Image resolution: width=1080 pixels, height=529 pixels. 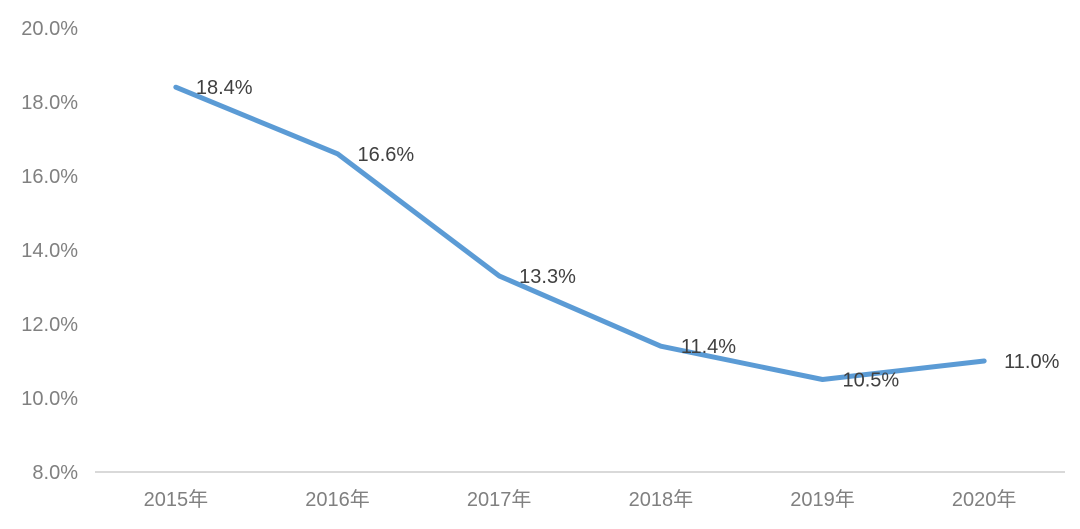 I want to click on x-axis-tick-label: 2019年, so click(x=822, y=499).